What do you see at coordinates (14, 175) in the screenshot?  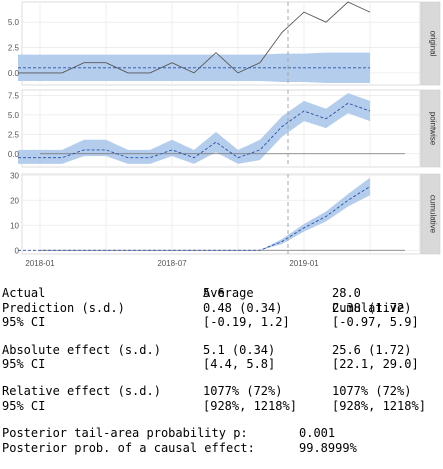 I see `y-tick-label: 30` at bounding box center [14, 175].